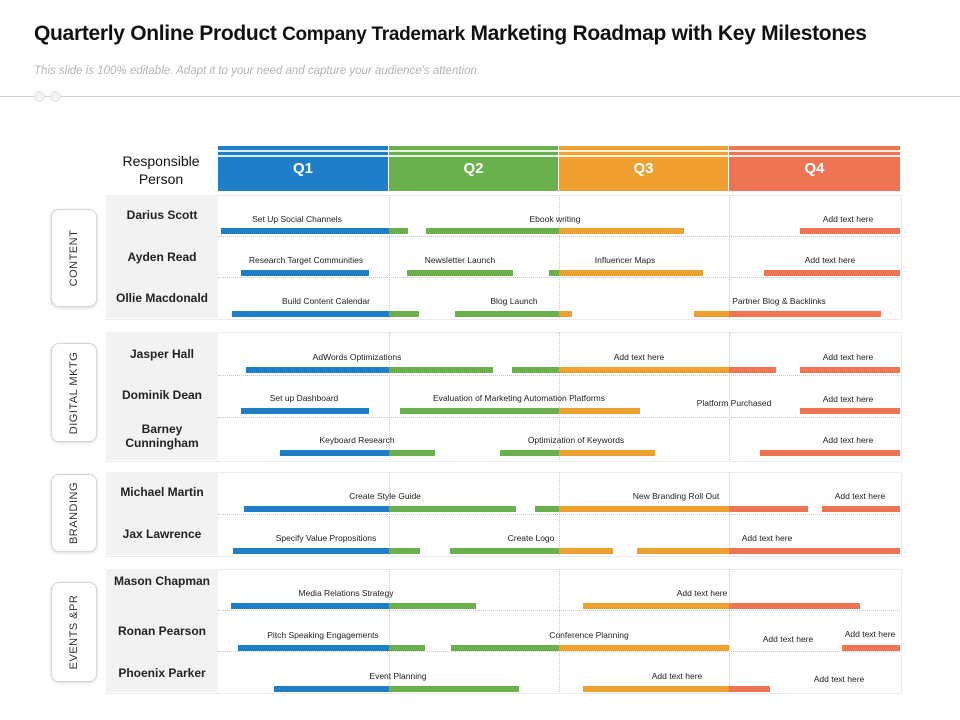 Image resolution: width=960 pixels, height=720 pixels. I want to click on category-text: CONTENT, so click(74, 258).